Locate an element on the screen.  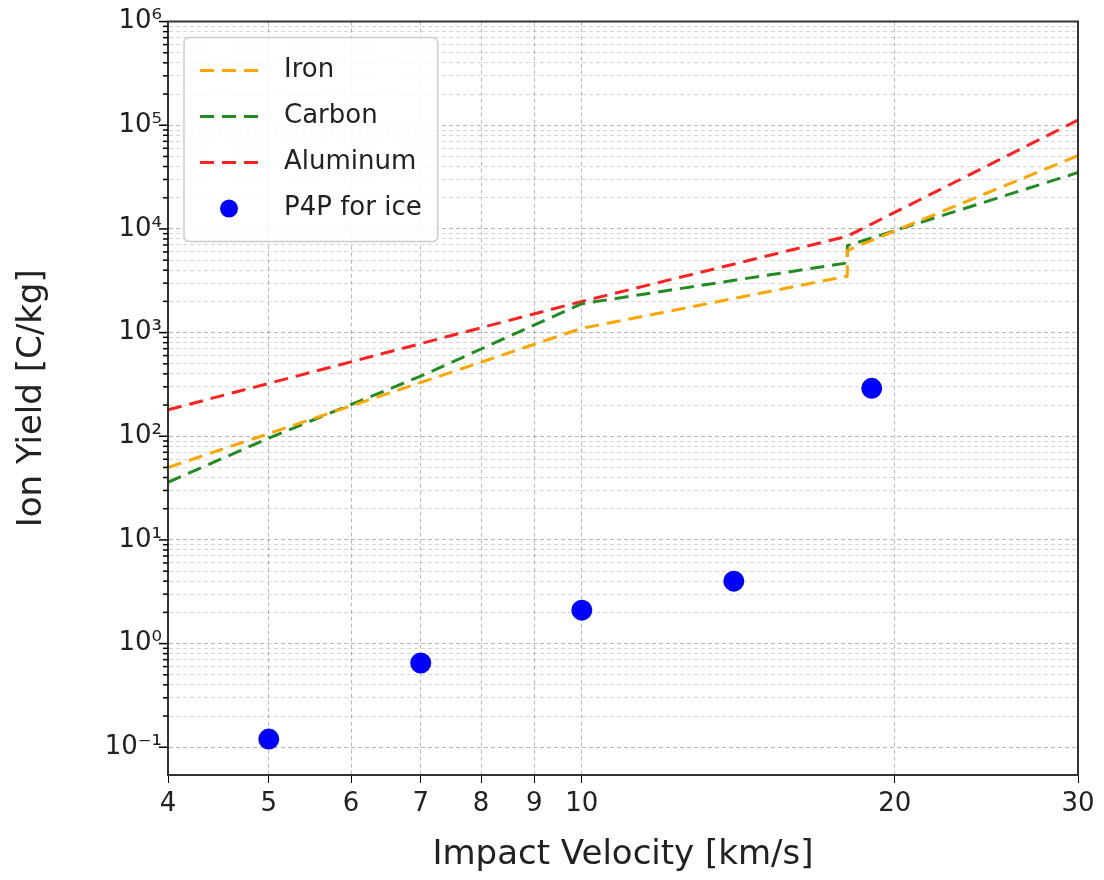
x-tick-label: 8 is located at coordinates (481, 802).